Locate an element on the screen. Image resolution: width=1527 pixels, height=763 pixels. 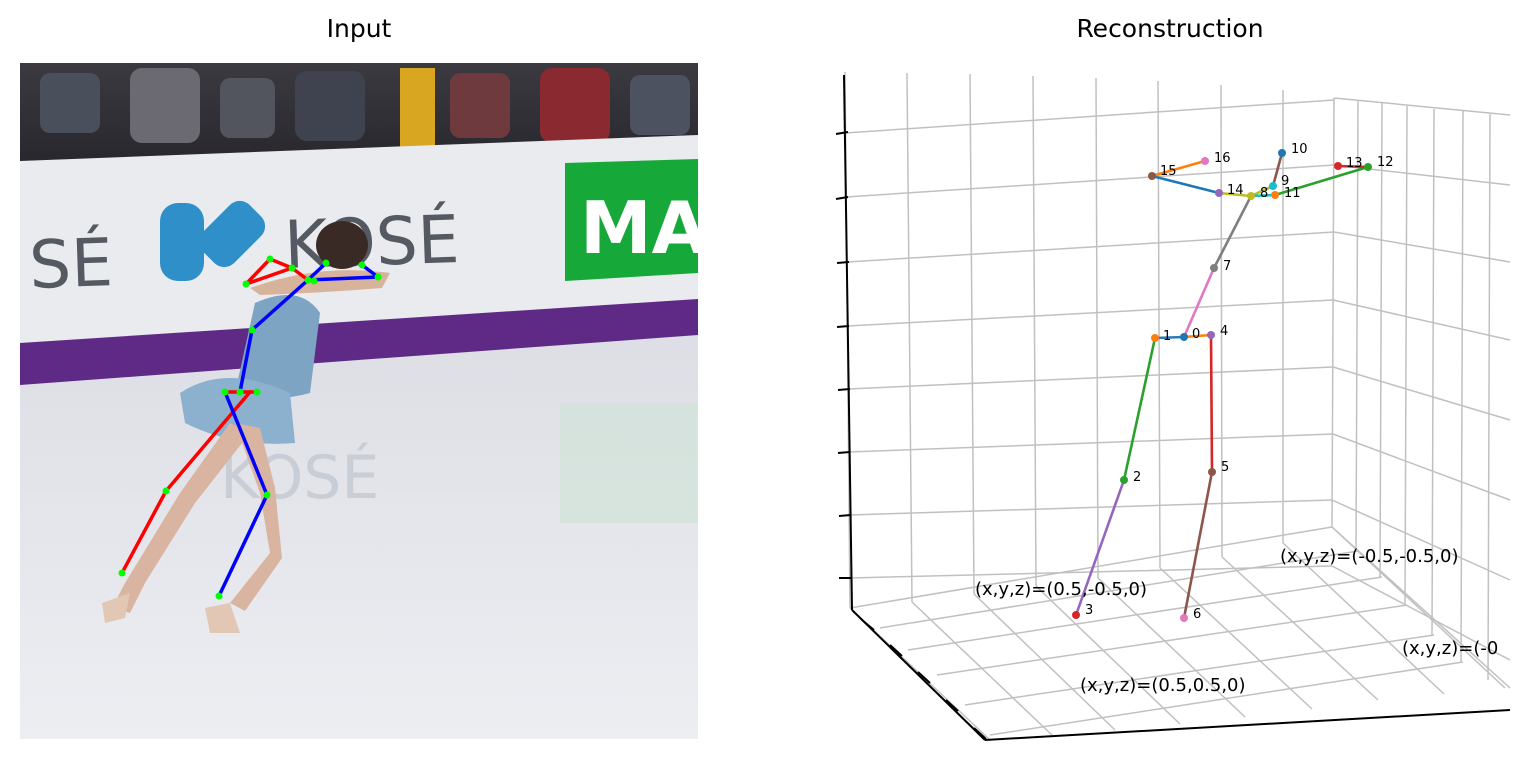
skeleton-3d is located at coordinates (1222, 385).